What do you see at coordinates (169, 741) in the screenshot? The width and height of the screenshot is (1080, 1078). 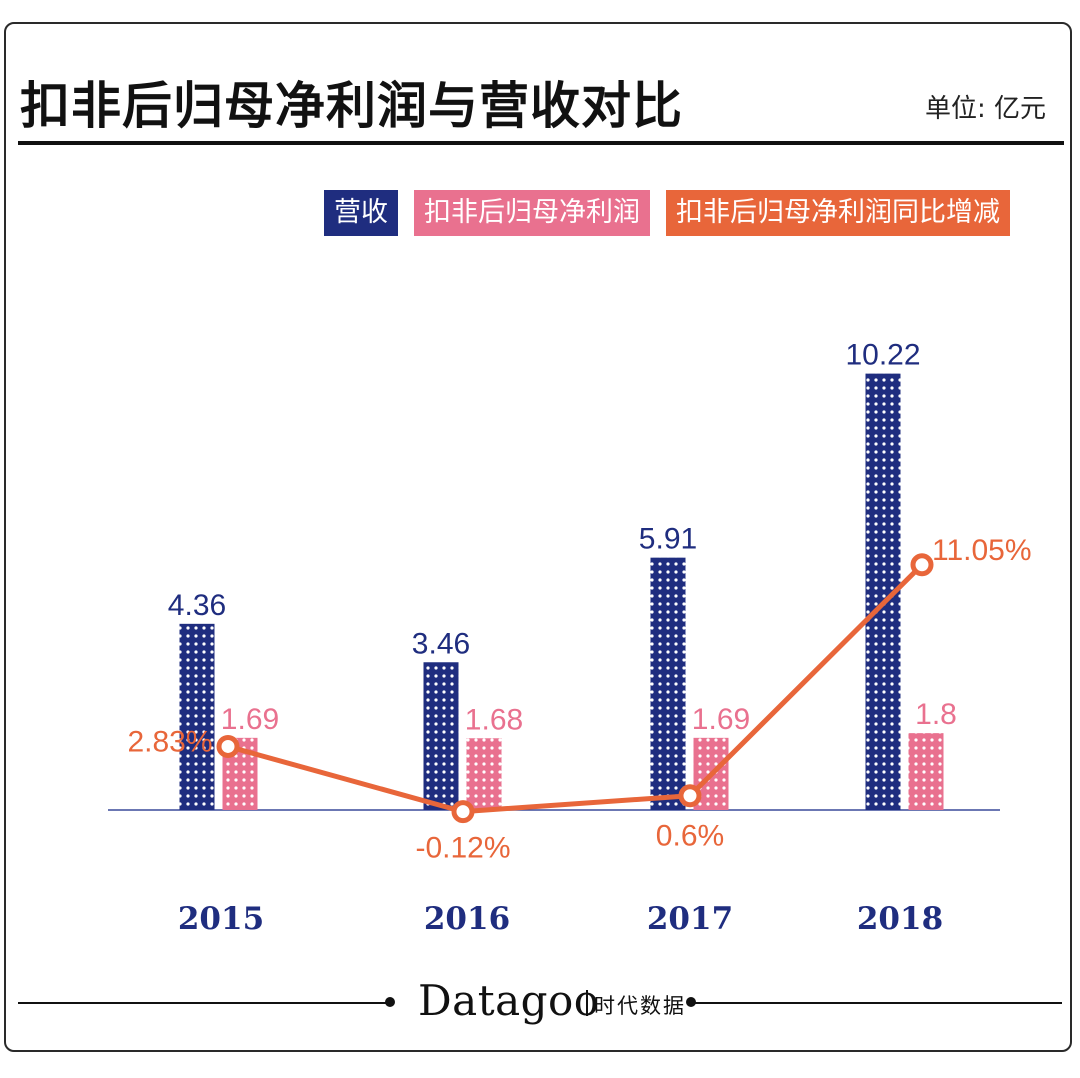 I see `label-profit-growth-2015: 2.83%` at bounding box center [169, 741].